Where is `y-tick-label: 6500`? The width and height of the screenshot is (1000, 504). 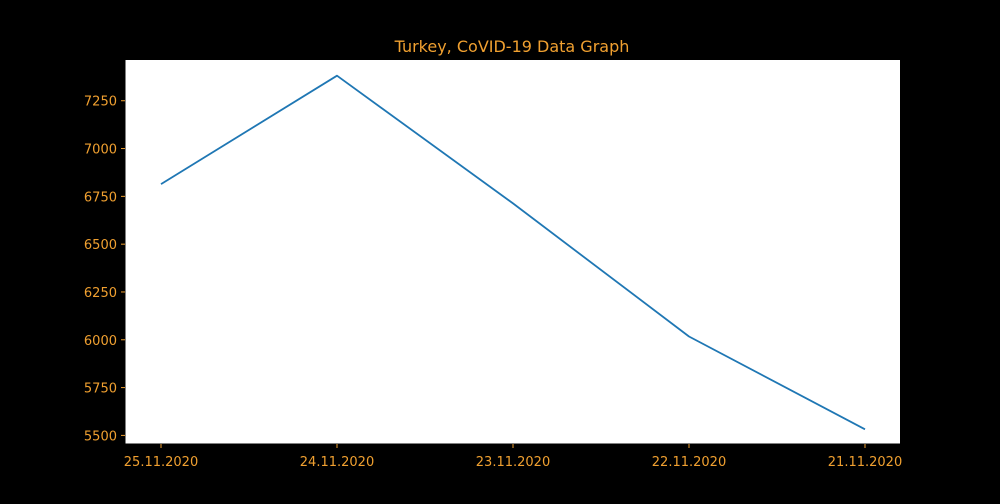 y-tick-label: 6500 is located at coordinates (100, 245).